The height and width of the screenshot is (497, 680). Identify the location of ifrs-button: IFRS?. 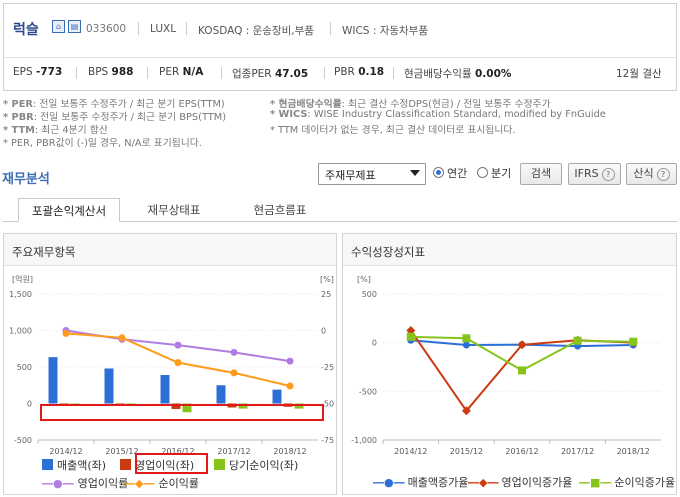
(594, 174).